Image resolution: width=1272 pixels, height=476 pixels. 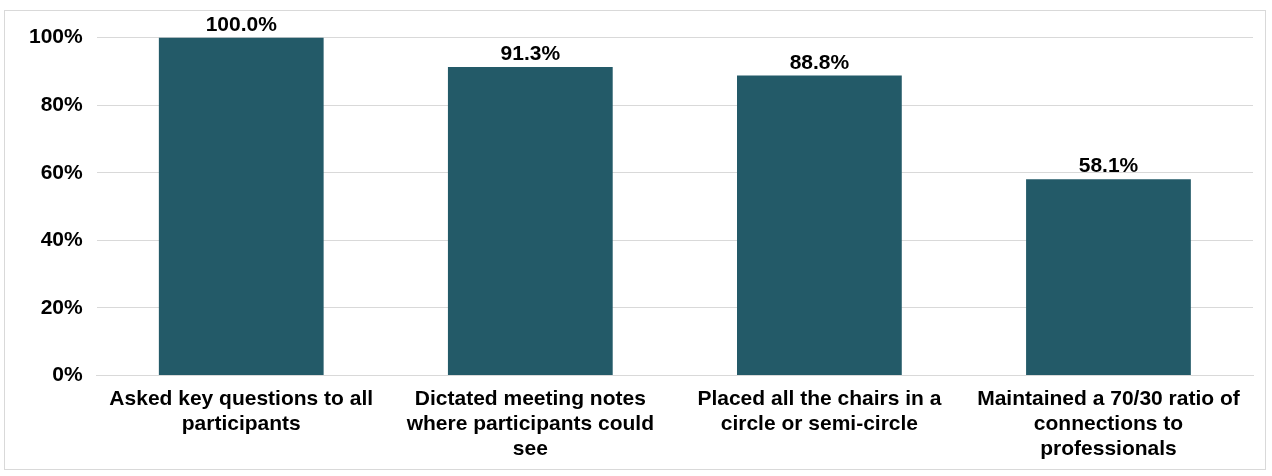 What do you see at coordinates (62, 239) in the screenshot?
I see `y-tick-label: 40%` at bounding box center [62, 239].